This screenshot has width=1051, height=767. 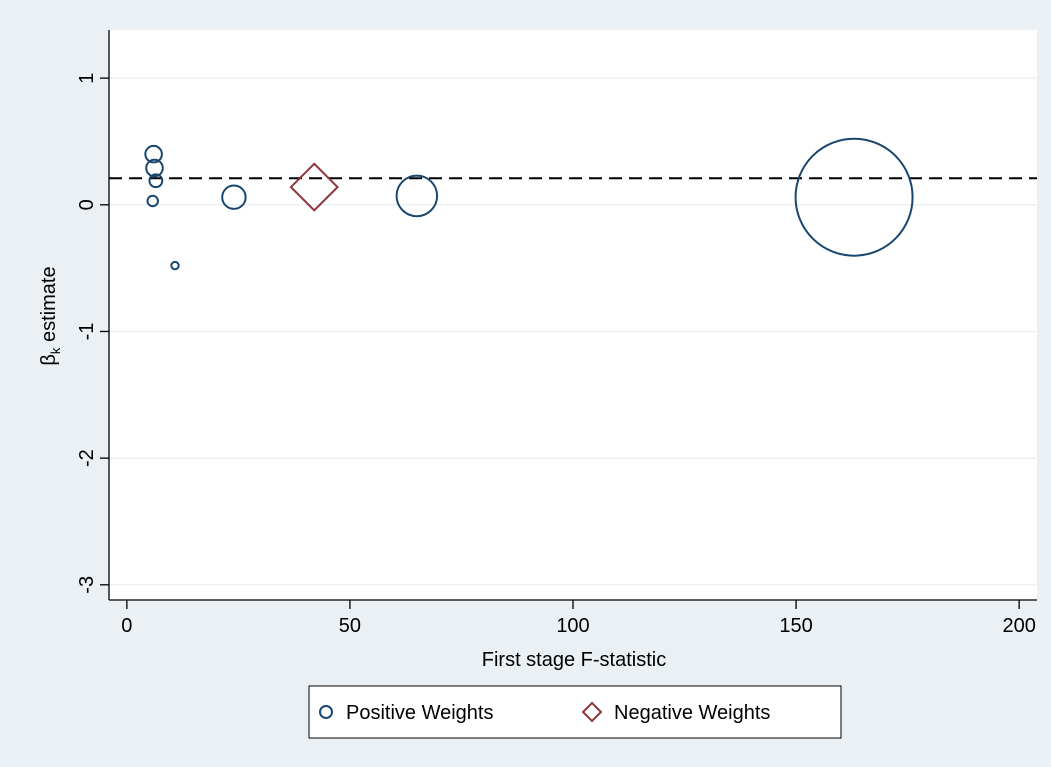 I want to click on x-tick-label: 150, so click(x=795, y=626).